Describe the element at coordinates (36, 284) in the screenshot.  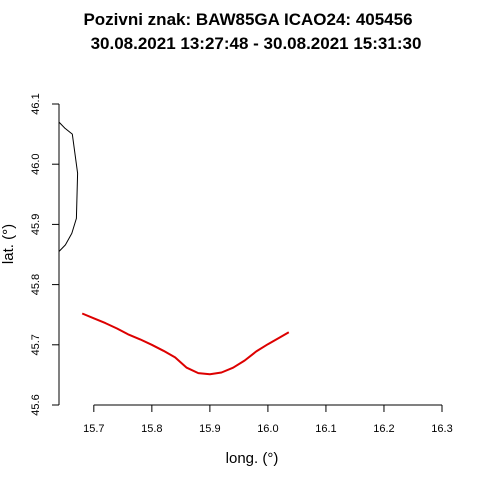
I see `y-tick-label: 45.8` at that location.